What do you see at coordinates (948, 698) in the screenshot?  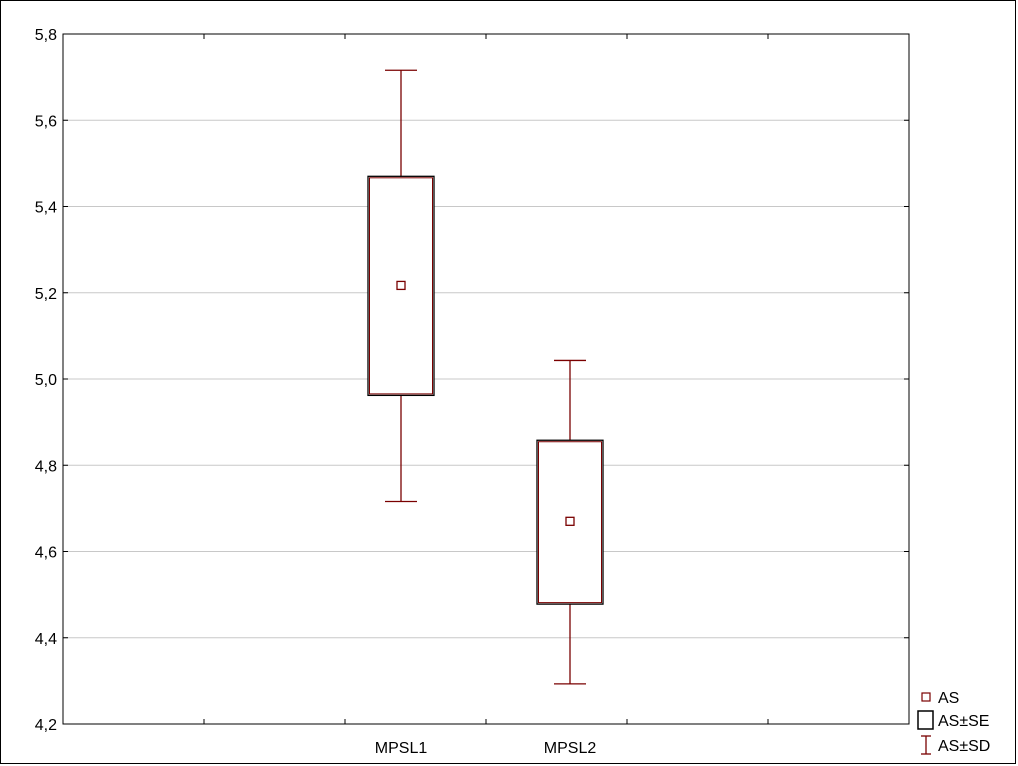 I see `legend-label: AS` at bounding box center [948, 698].